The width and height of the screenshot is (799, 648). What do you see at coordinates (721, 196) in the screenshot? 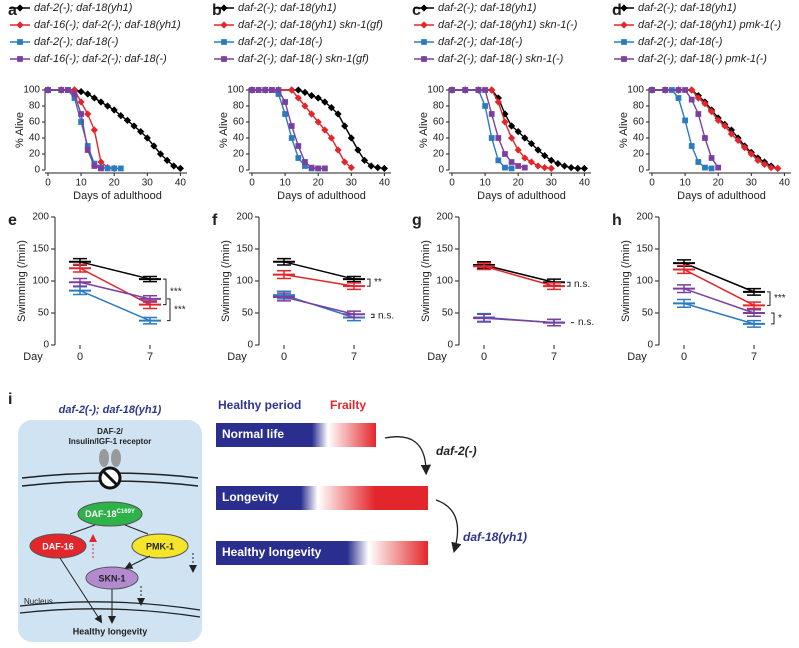
I see `x-axis-label: Days of adulthood` at bounding box center [721, 196].